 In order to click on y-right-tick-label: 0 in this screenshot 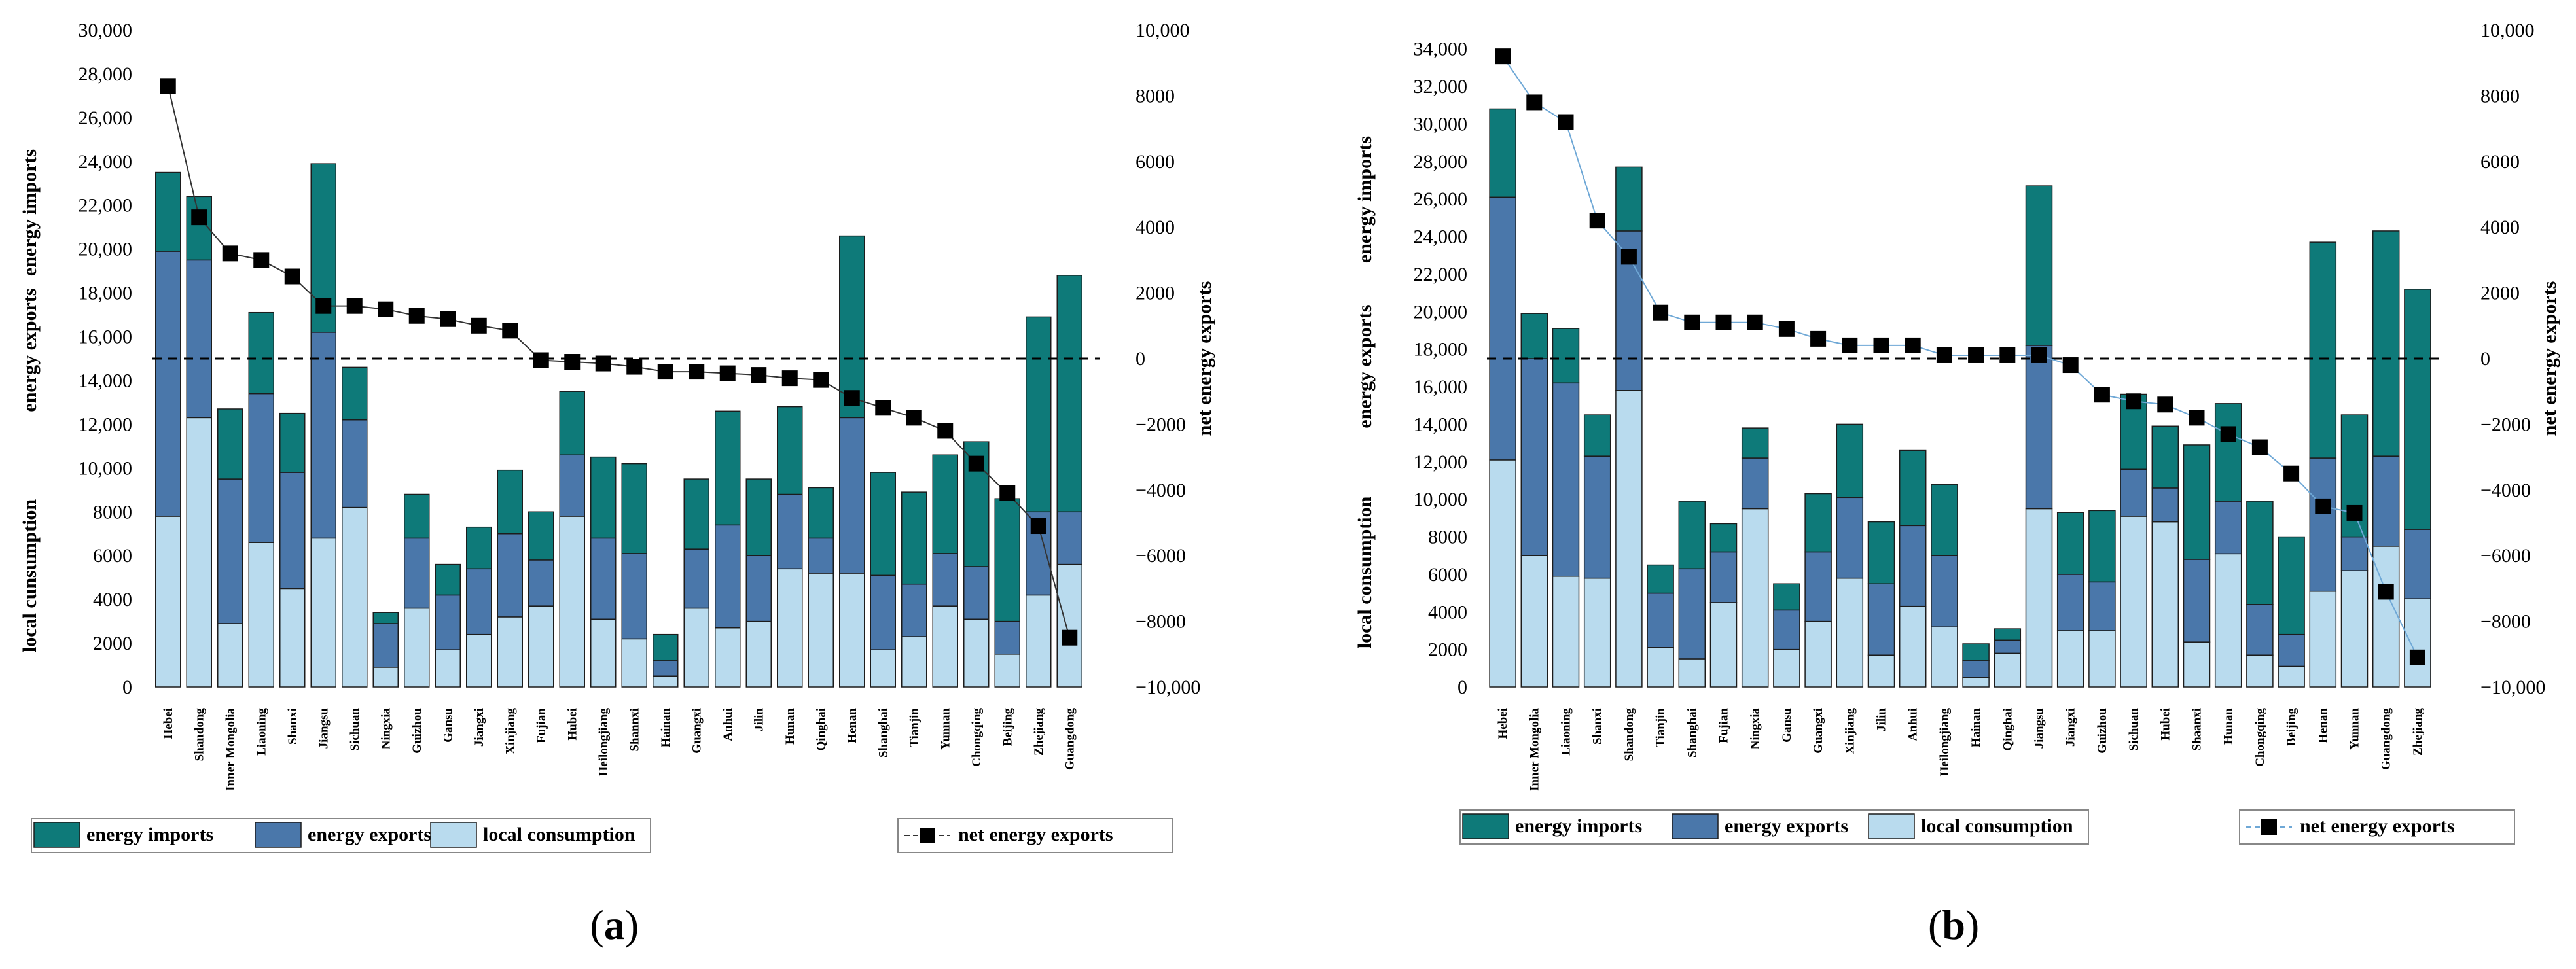, I will do `click(1140, 359)`.